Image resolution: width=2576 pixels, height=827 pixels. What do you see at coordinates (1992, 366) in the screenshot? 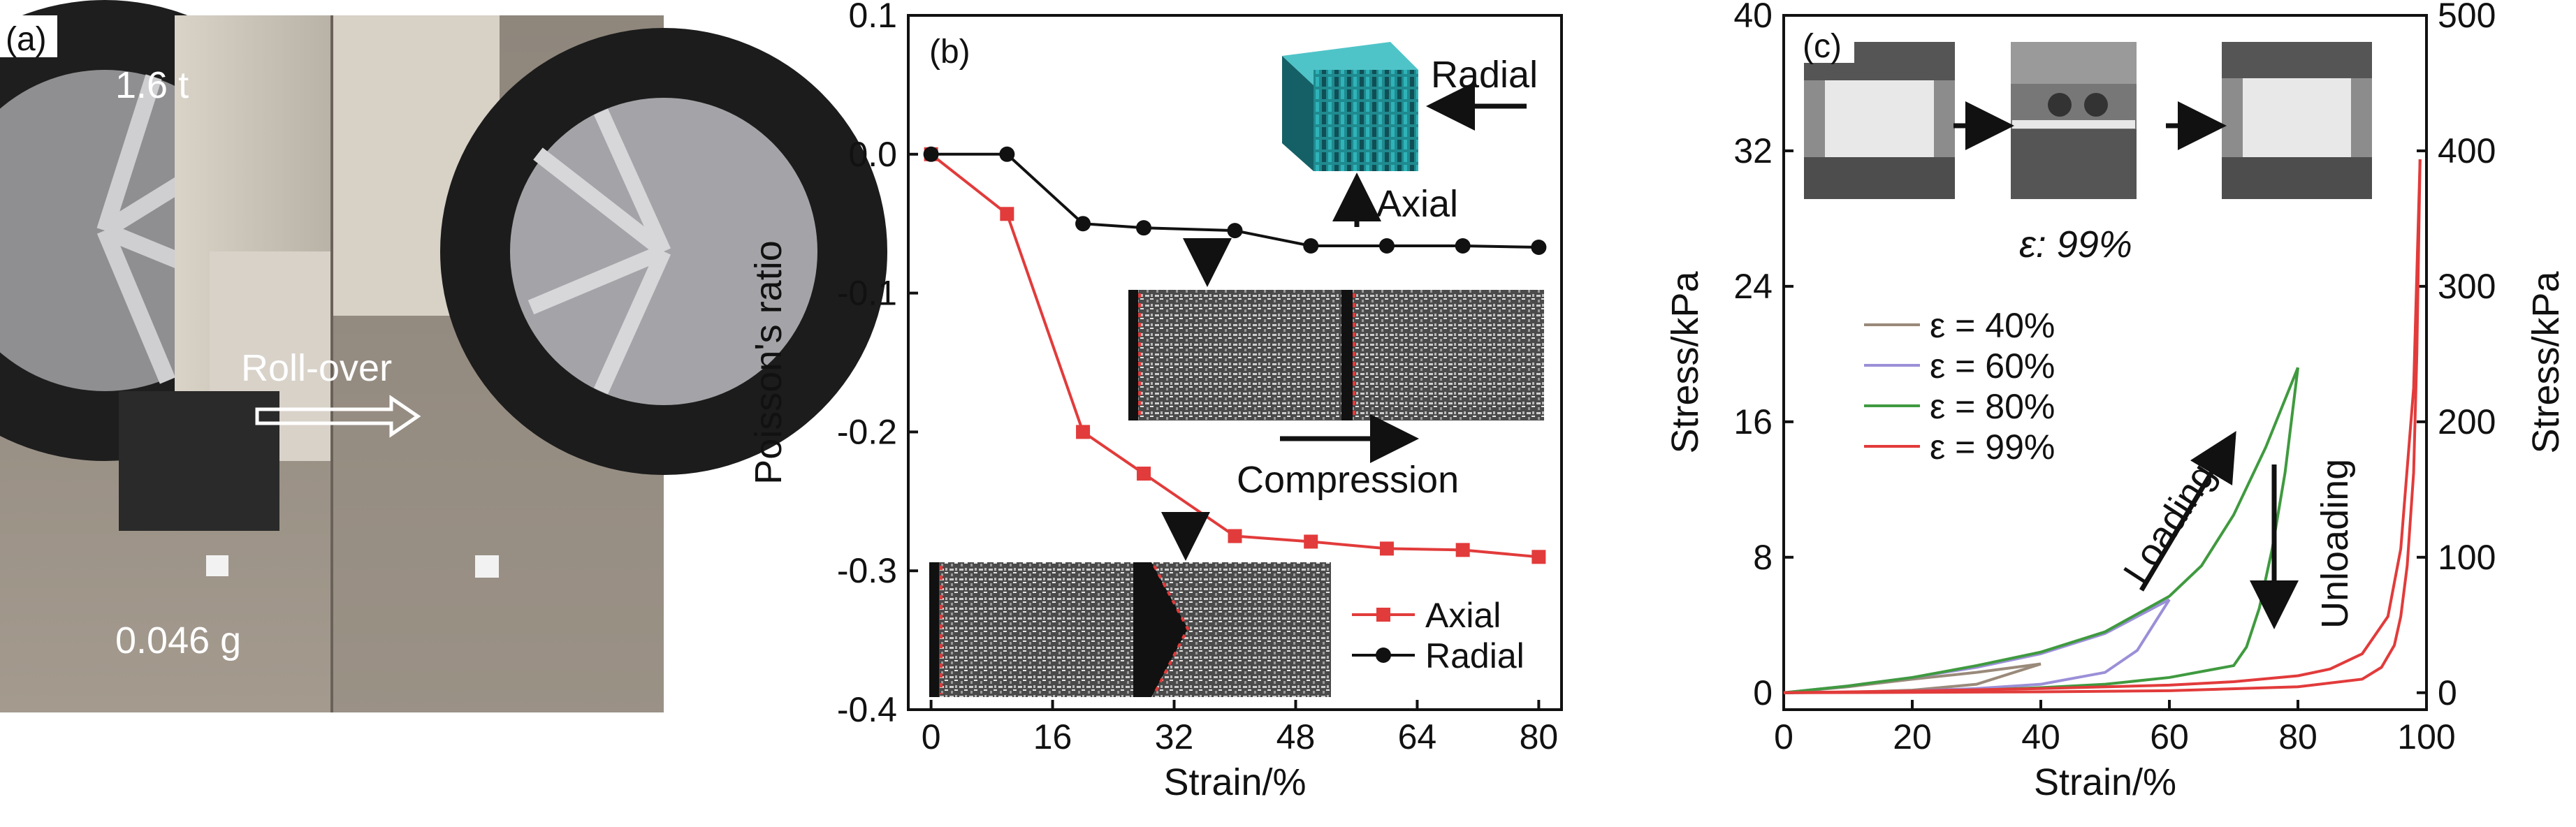
I see `c-legend-label: ε = 60%` at bounding box center [1992, 366].